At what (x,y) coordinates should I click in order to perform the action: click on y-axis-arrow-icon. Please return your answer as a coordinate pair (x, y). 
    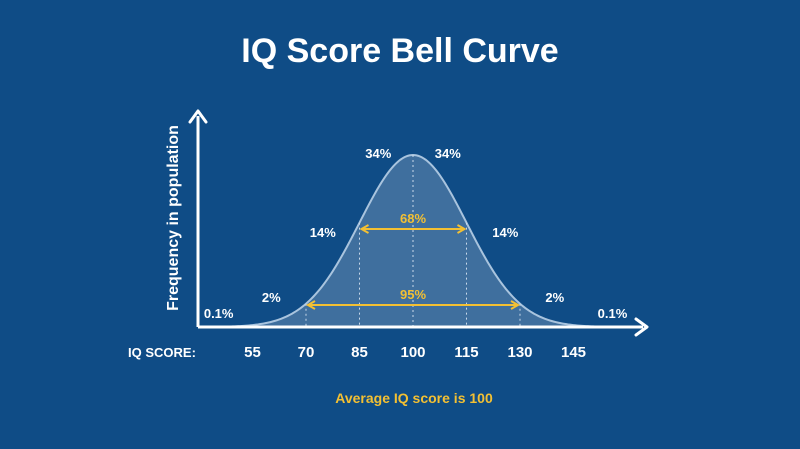
    Looking at the image, I should click on (198, 116).